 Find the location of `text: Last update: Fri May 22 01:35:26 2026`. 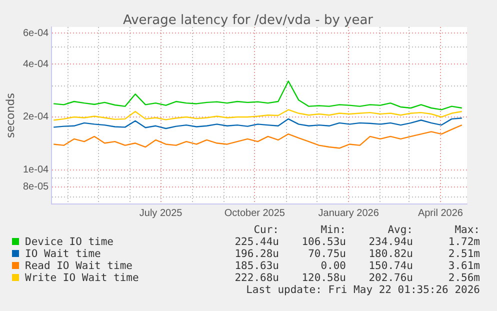

text: Last update: Fri May 22 01:35:26 2026 is located at coordinates (362, 290).